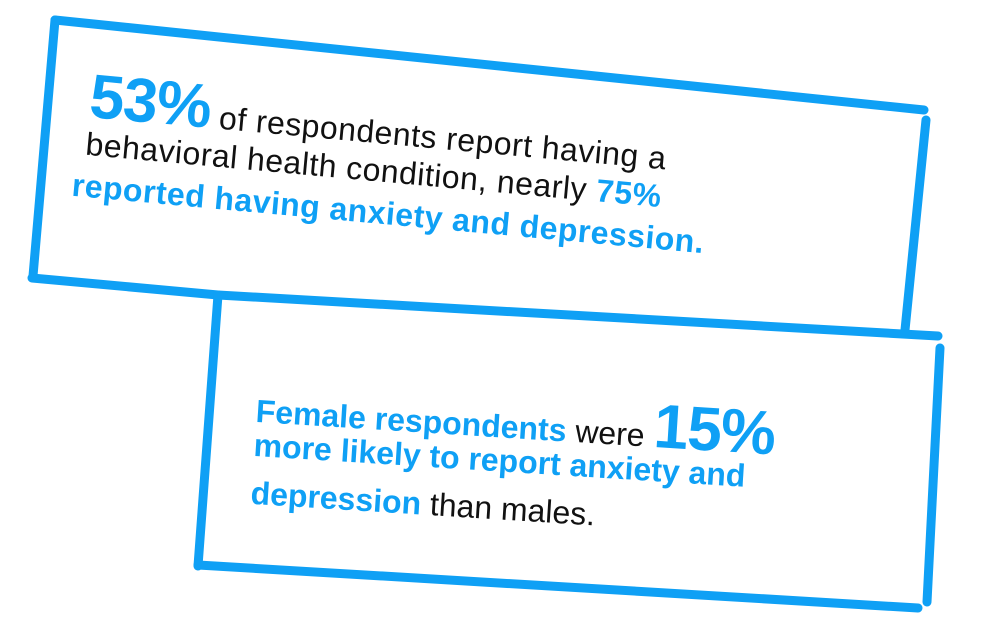  I want to click on card1-left-border, so click(44, 148).